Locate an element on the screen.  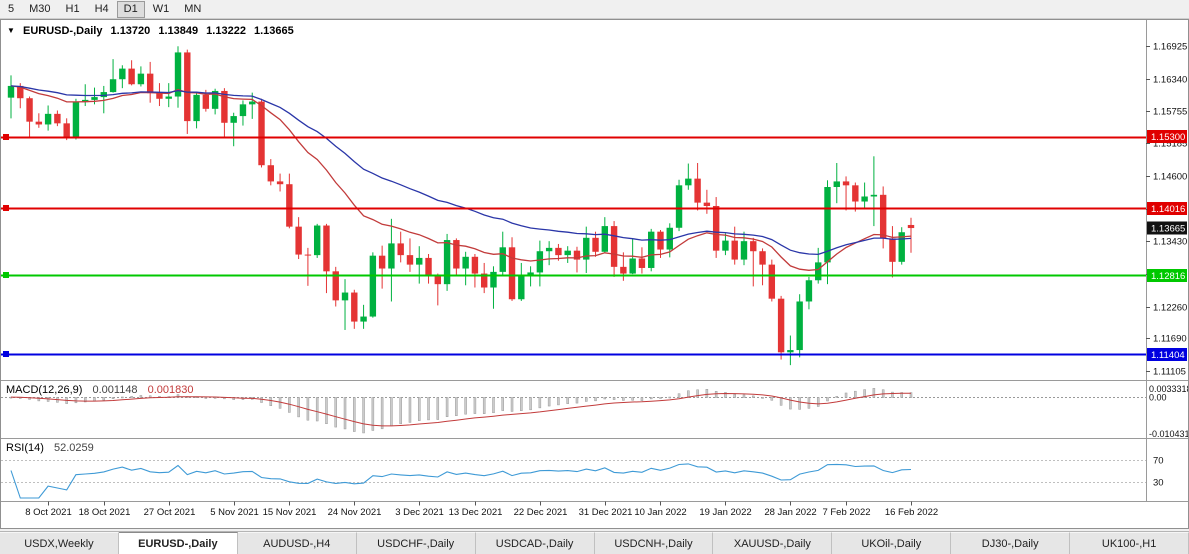
svg-text: 28 Jan 2022 is located at coordinates (790, 512).